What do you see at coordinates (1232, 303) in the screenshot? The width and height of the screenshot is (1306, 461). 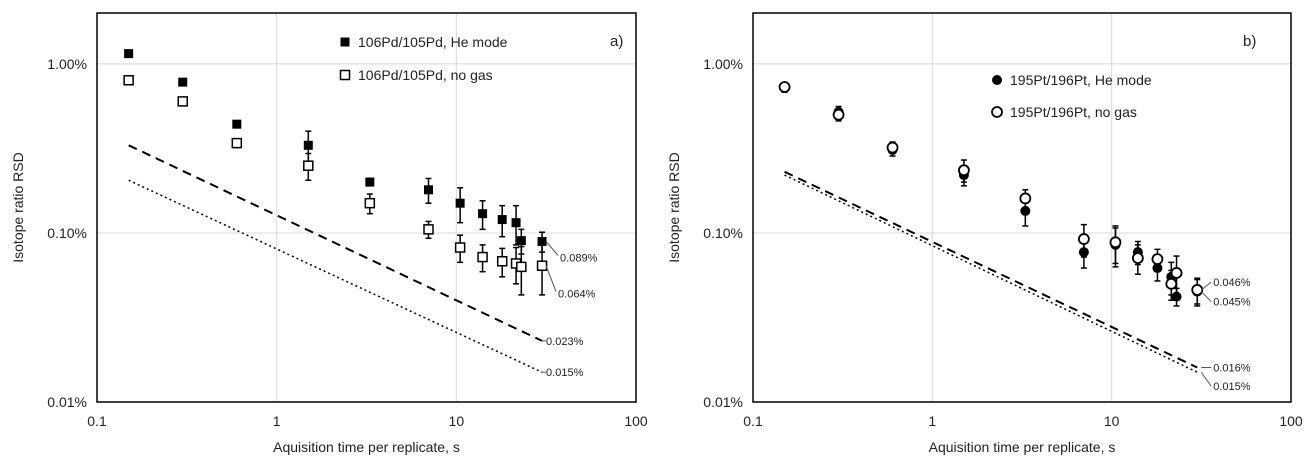 I see `annotation-label: 0.045%` at bounding box center [1232, 303].